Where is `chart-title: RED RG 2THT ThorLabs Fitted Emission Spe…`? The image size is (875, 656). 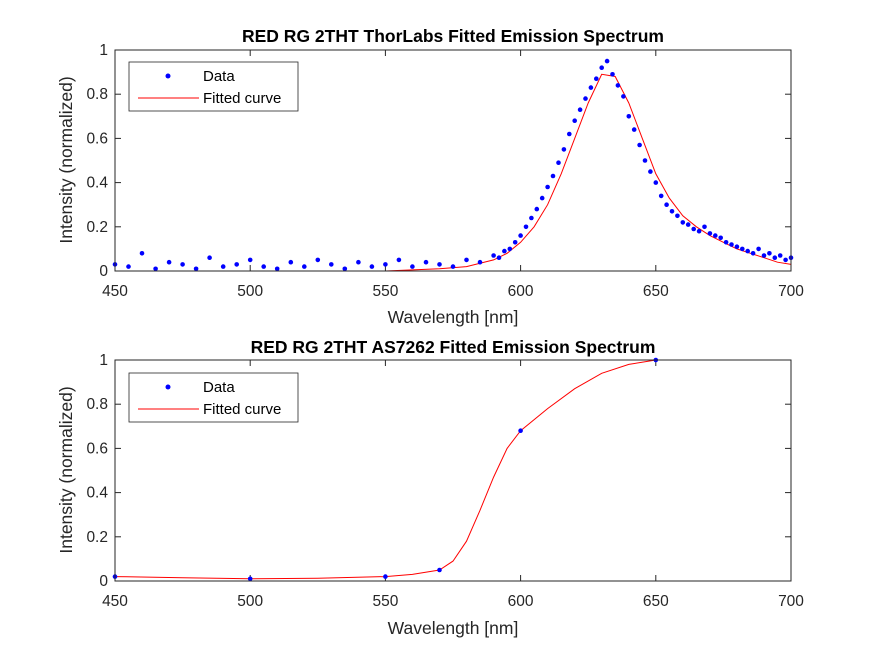 chart-title: RED RG 2THT ThorLabs Fitted Emission Spe… is located at coordinates (453, 36).